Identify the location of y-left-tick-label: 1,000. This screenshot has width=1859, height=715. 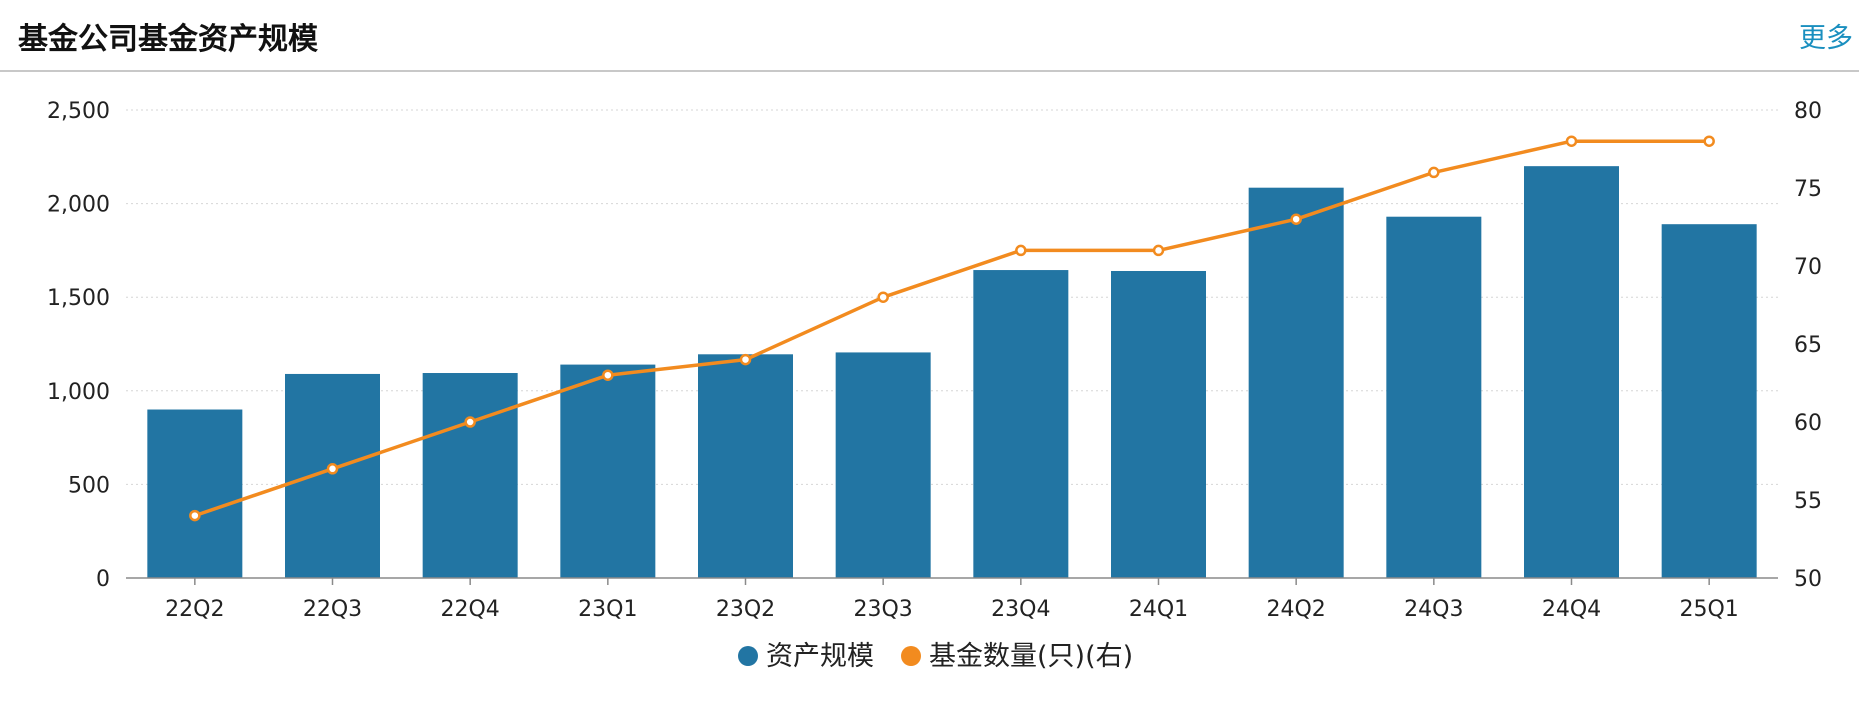
(78, 392).